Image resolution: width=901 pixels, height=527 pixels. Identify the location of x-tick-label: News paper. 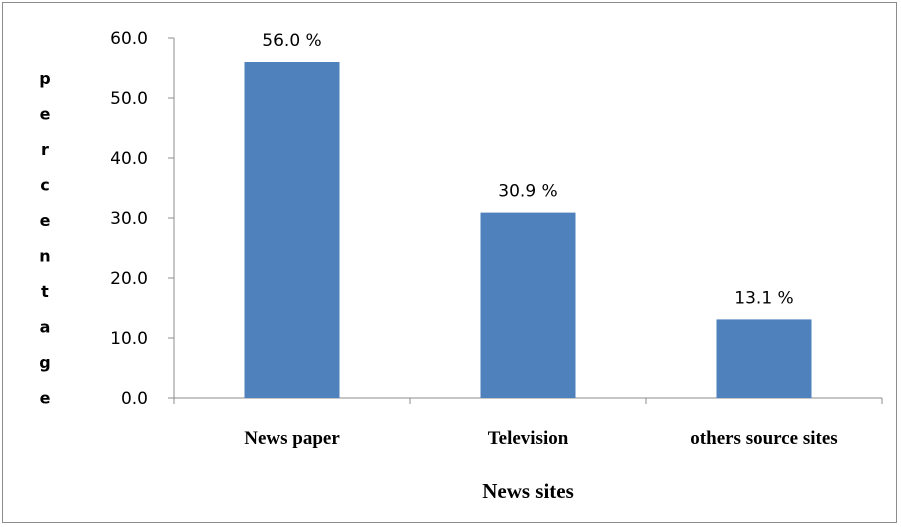
(292, 438).